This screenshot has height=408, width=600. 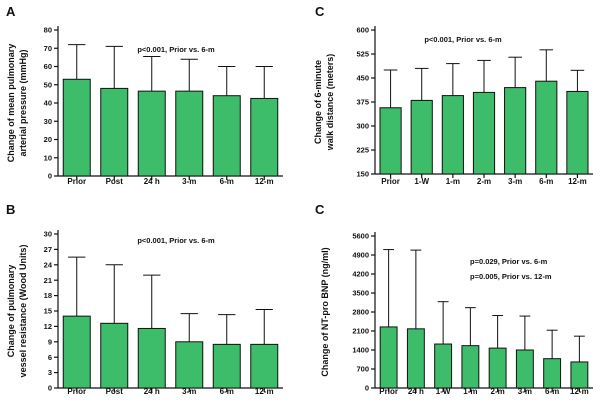 I want to click on y-tick-label: 12, so click(x=48, y=326).